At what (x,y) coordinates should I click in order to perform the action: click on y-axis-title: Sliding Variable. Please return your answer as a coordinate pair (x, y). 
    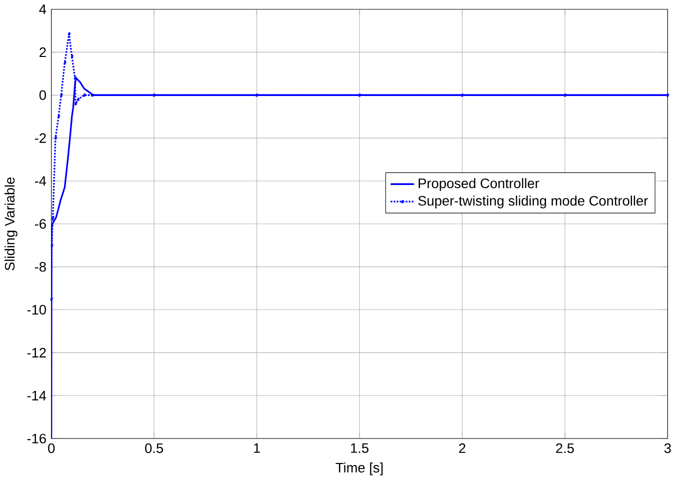
    Looking at the image, I should click on (11, 224).